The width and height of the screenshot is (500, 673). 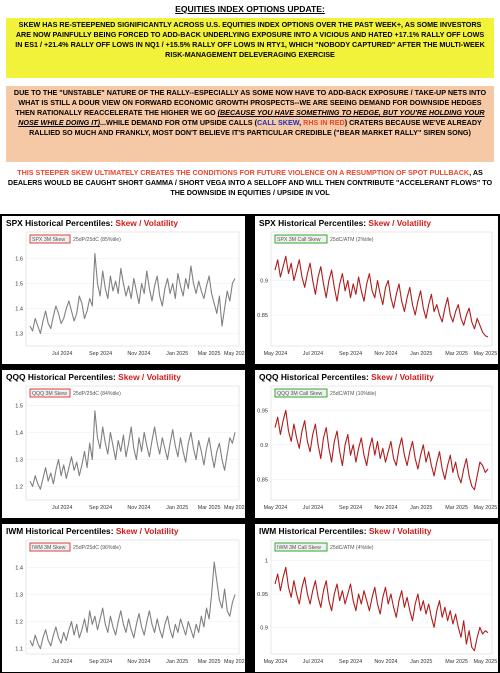 I want to click on chart-title-prefix: QQQ Historical Percentiles:, so click(x=62, y=377).